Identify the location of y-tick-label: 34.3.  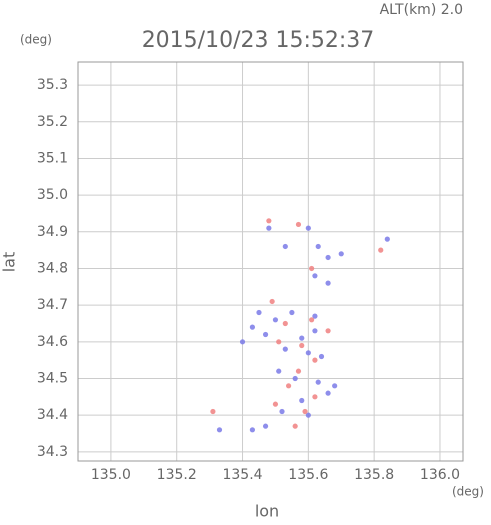
(52, 452).